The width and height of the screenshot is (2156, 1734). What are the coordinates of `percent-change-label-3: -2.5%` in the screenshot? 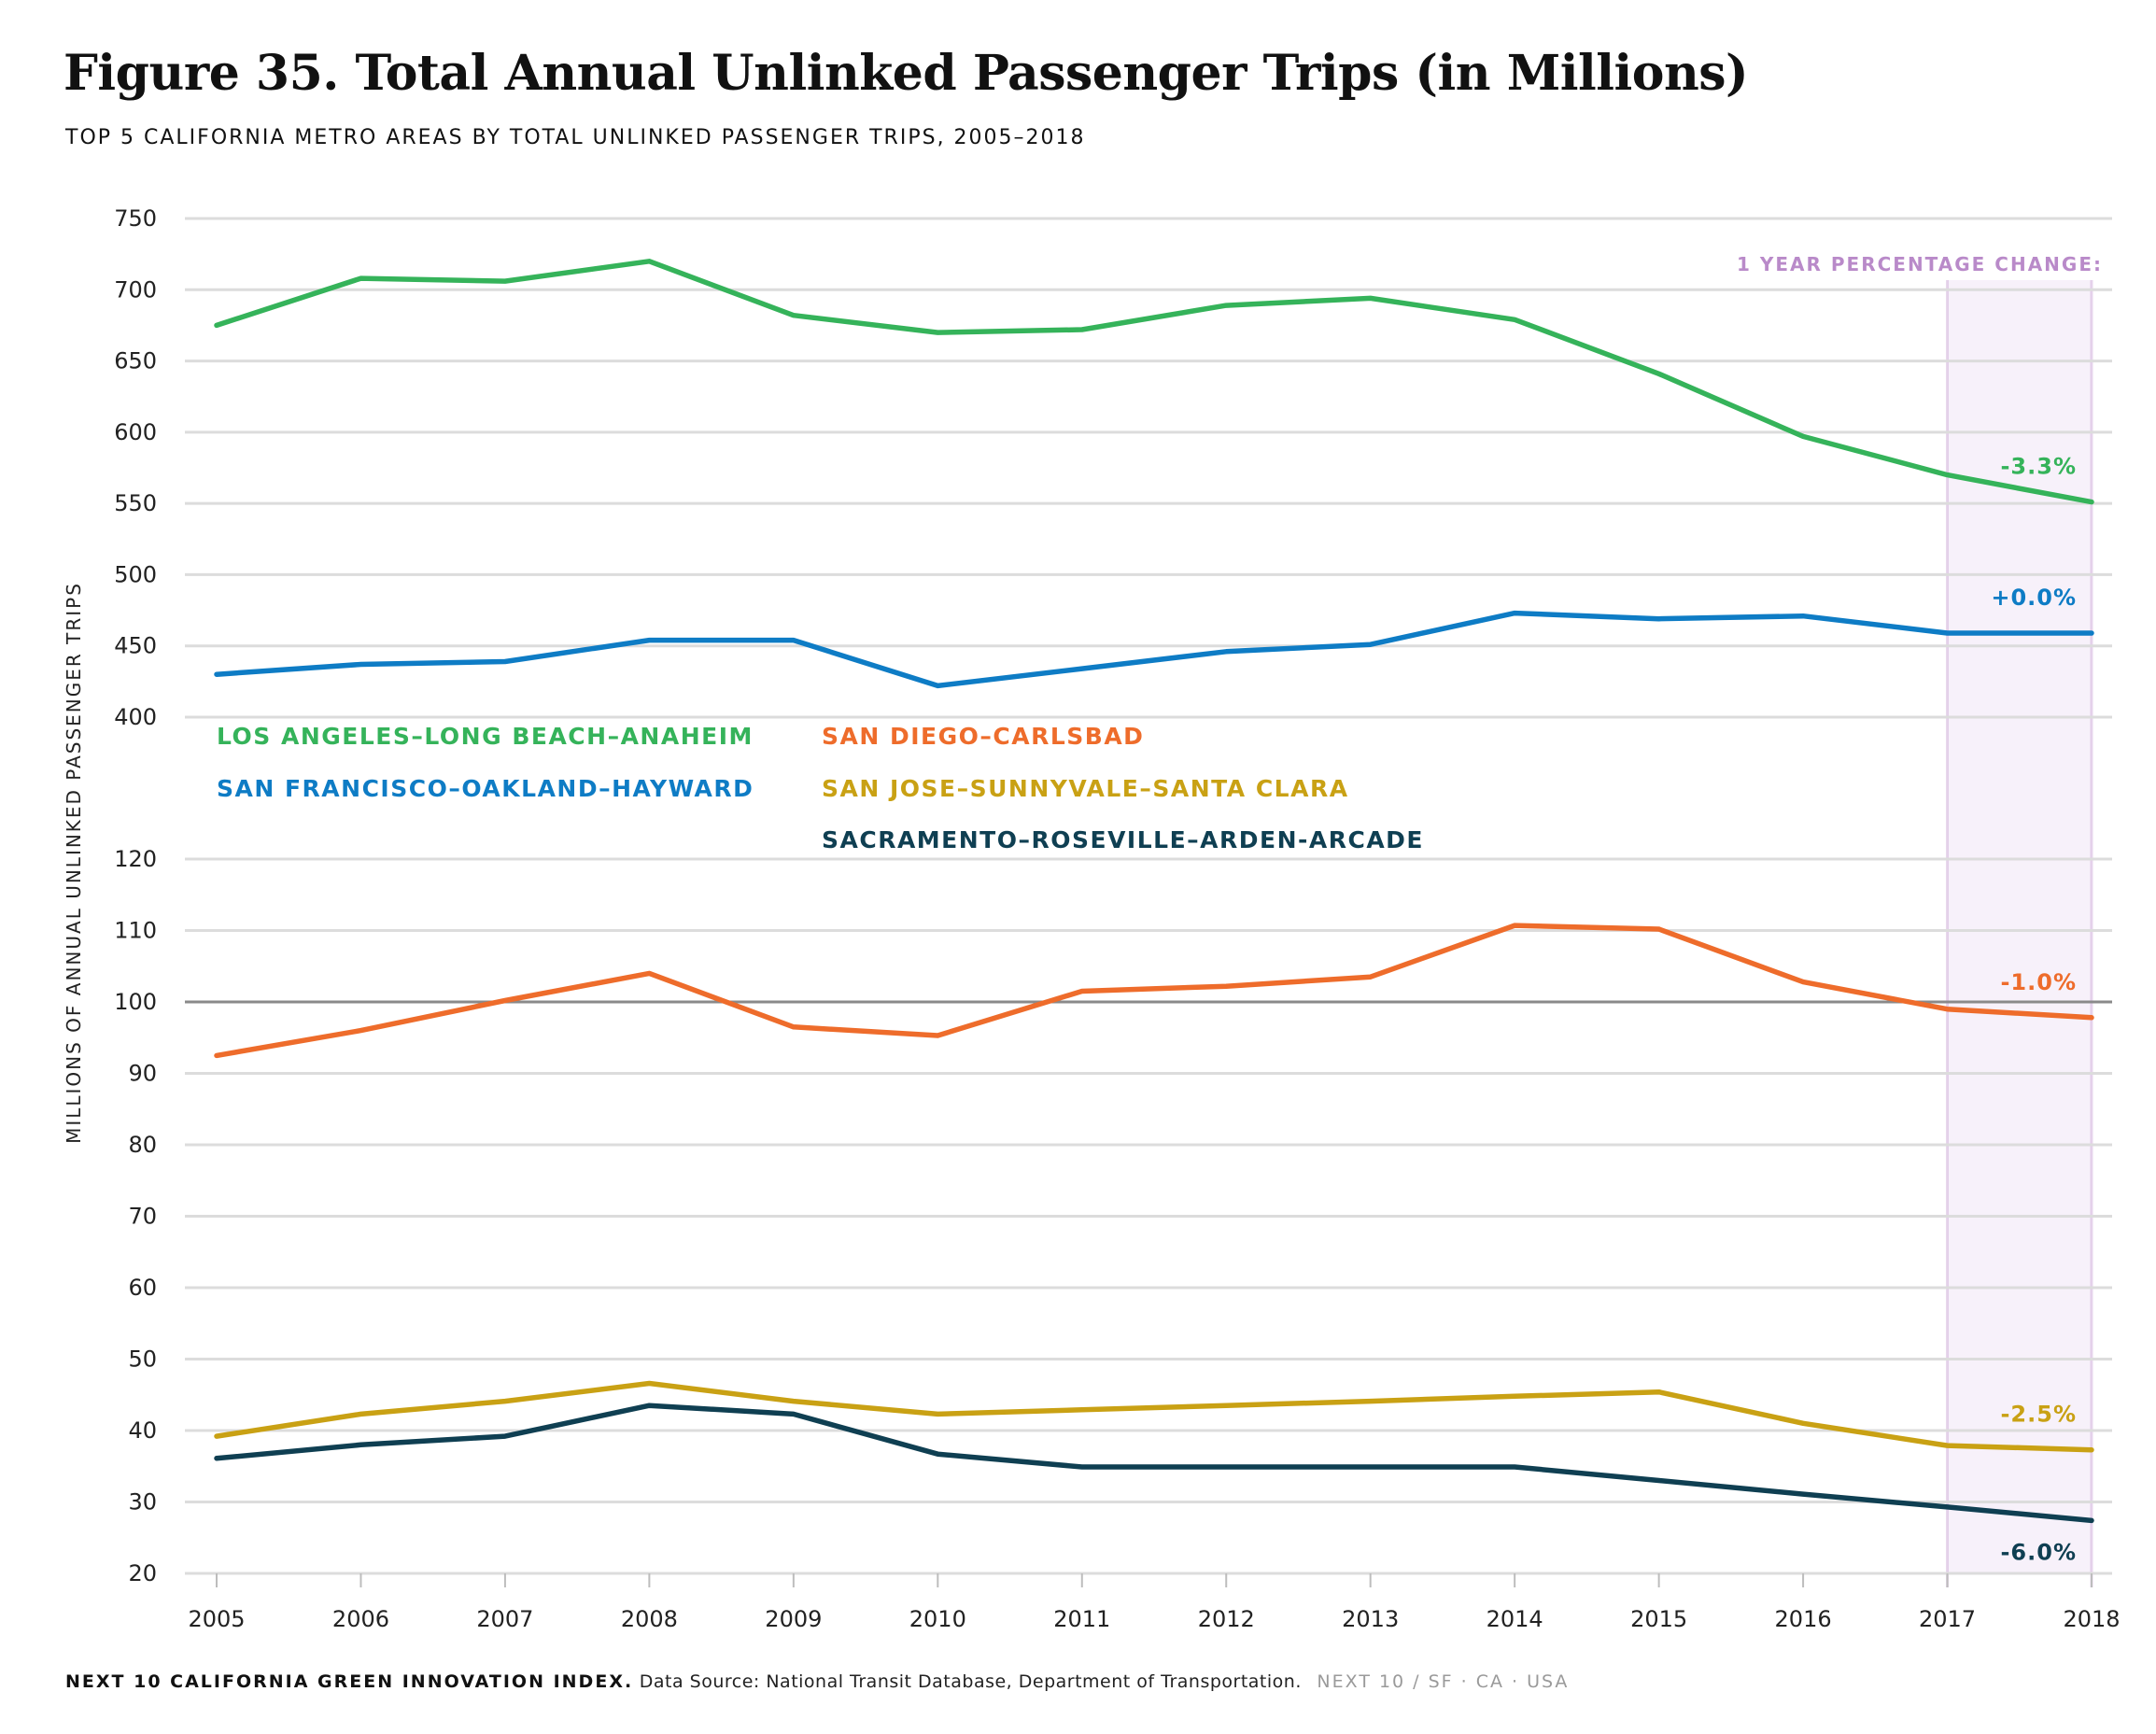 It's located at (2038, 1415).